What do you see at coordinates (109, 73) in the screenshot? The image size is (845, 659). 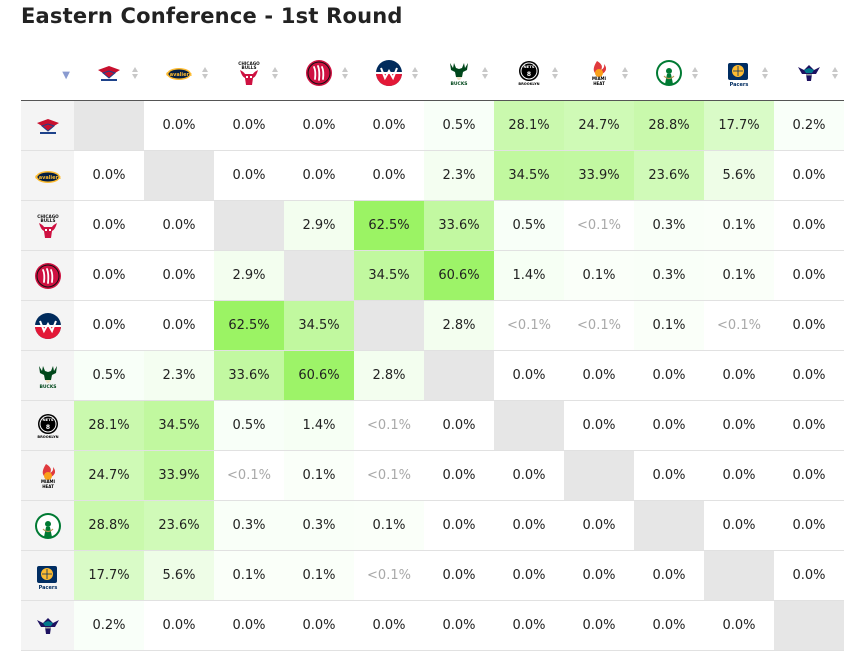 I see `column-header-hawks` at bounding box center [109, 73].